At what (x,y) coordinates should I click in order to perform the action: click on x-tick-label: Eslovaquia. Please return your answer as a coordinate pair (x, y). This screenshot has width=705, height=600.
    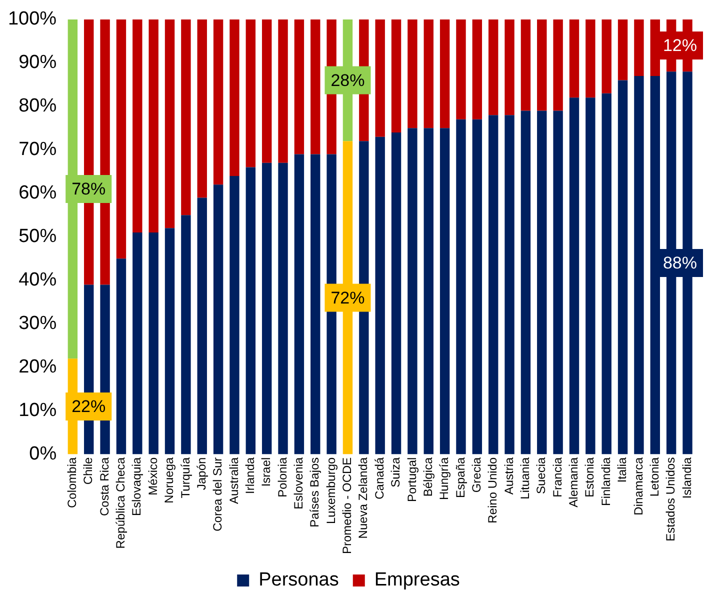
    Looking at the image, I should click on (137, 486).